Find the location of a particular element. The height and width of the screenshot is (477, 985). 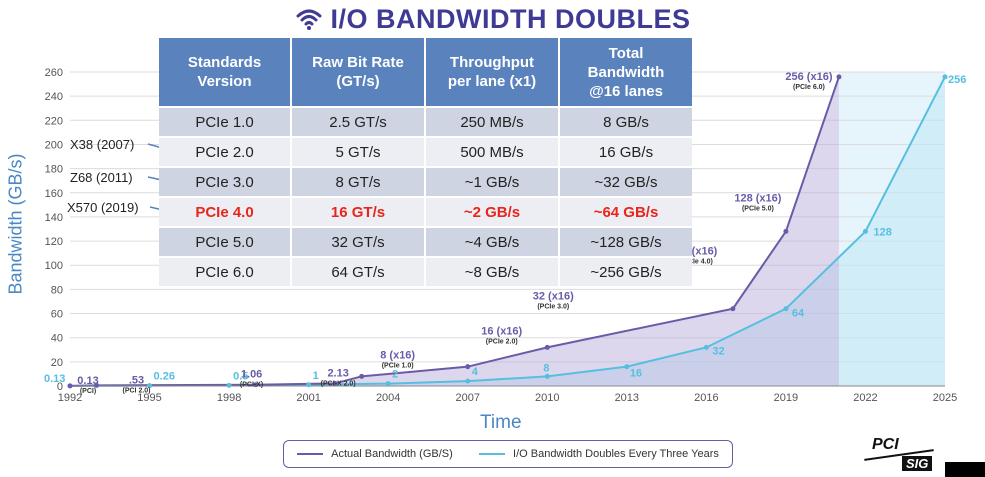

data-label-actual: 32 (x16) is located at coordinates (553, 296).